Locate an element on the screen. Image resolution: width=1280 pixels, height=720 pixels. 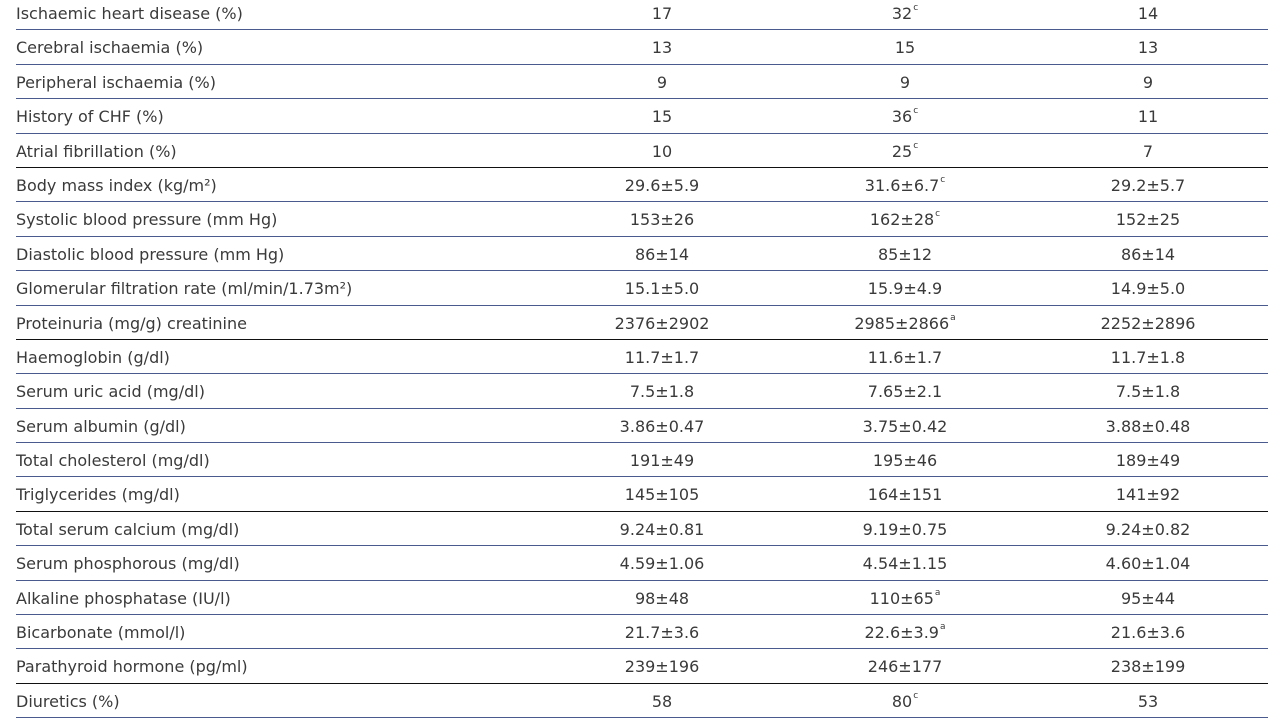
cell-value: 239±196 is located at coordinates (662, 667).